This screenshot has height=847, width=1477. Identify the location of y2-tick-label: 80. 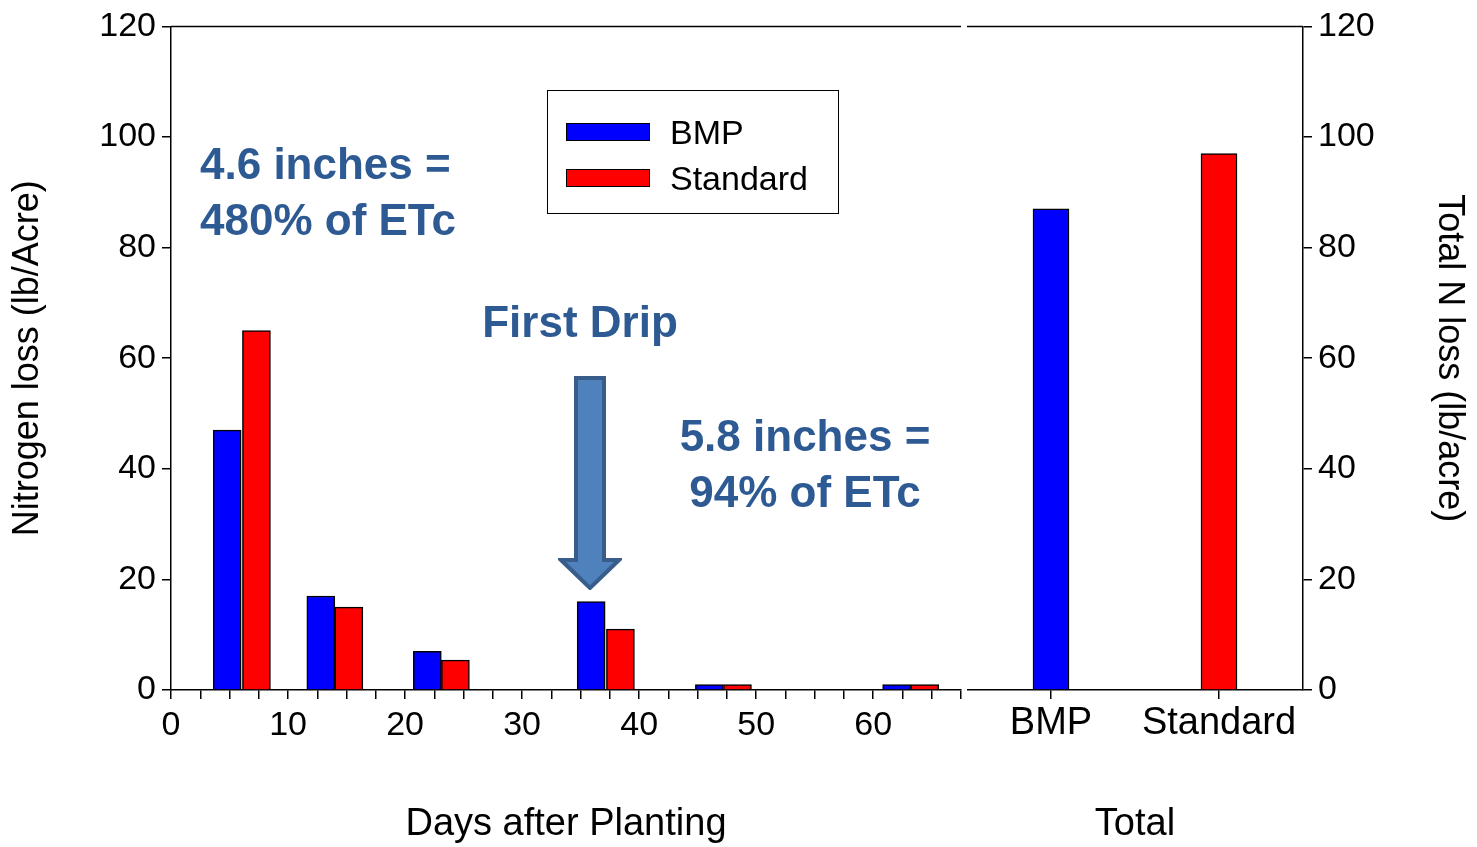
(1337, 244).